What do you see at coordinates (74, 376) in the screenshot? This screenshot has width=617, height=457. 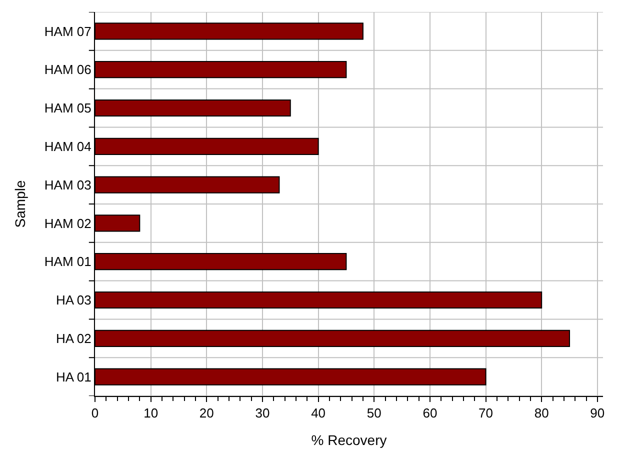 I see `y-tick-label: HA 01` at bounding box center [74, 376].